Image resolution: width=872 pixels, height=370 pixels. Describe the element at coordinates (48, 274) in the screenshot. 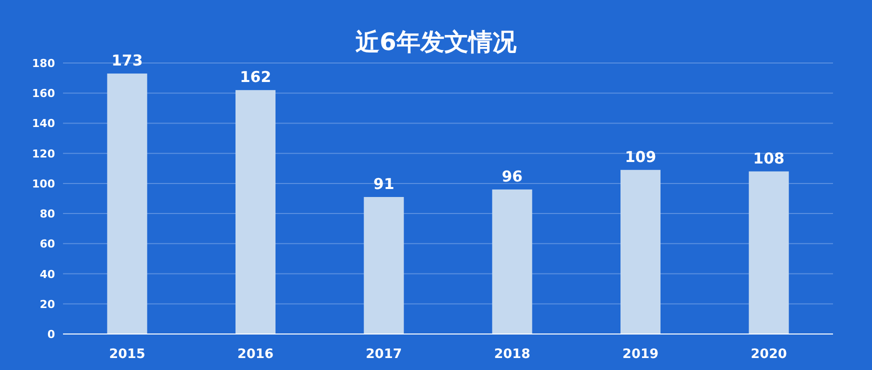

I see `y-tick-label: 40` at that location.